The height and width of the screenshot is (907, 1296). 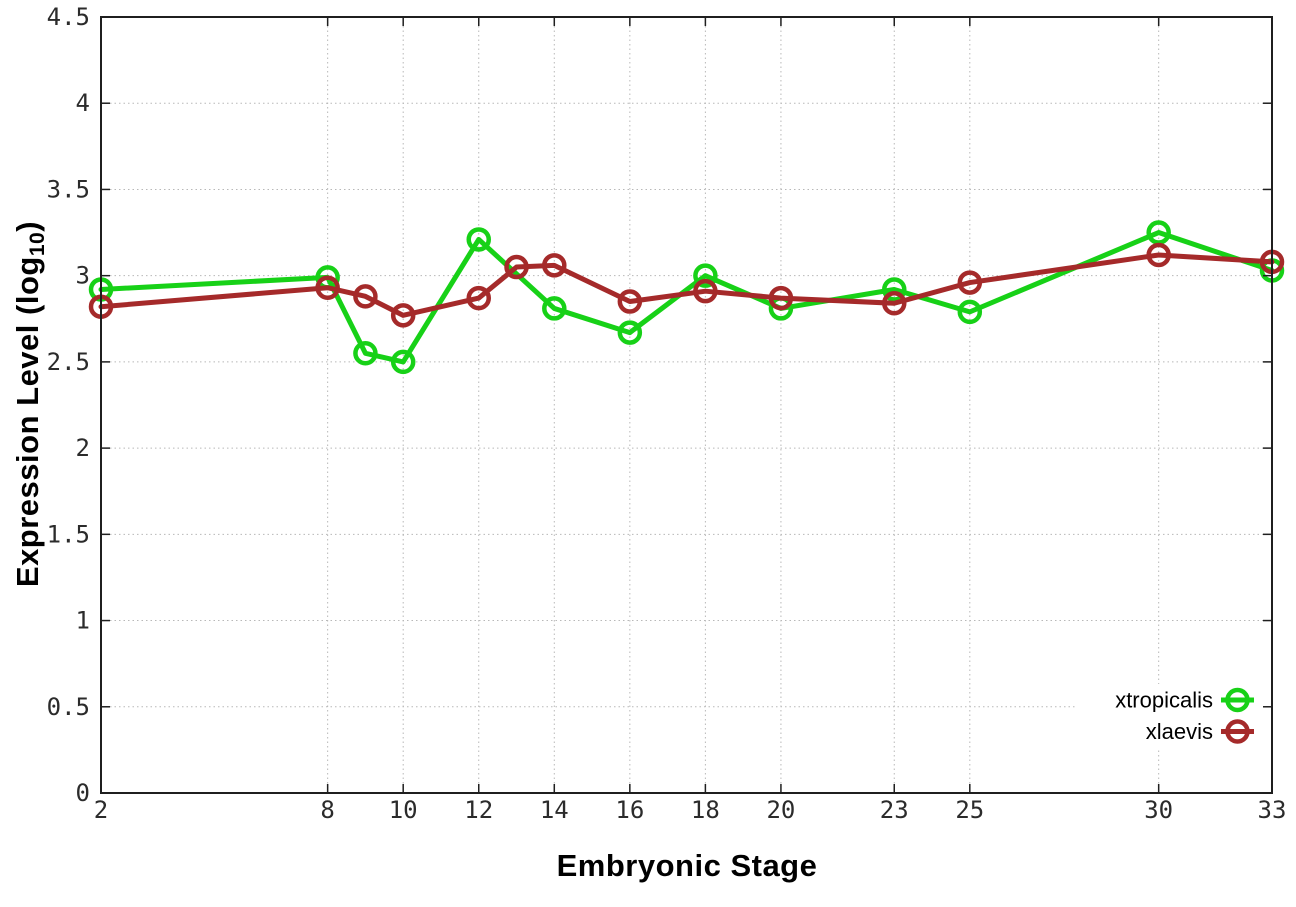 I want to click on series-xlaevis, so click(x=686, y=285).